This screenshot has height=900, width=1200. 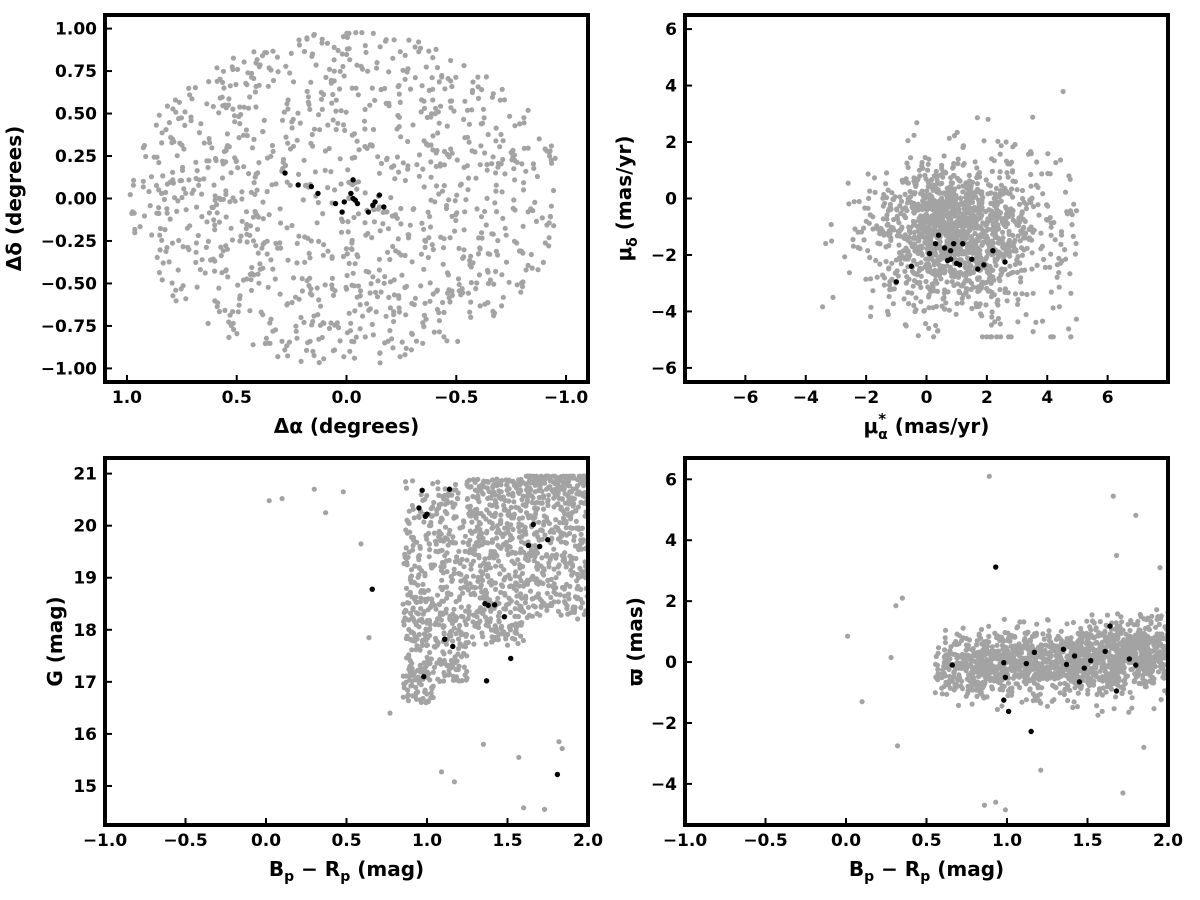 I want to click on y-tick-label: 17, so click(x=85, y=683).